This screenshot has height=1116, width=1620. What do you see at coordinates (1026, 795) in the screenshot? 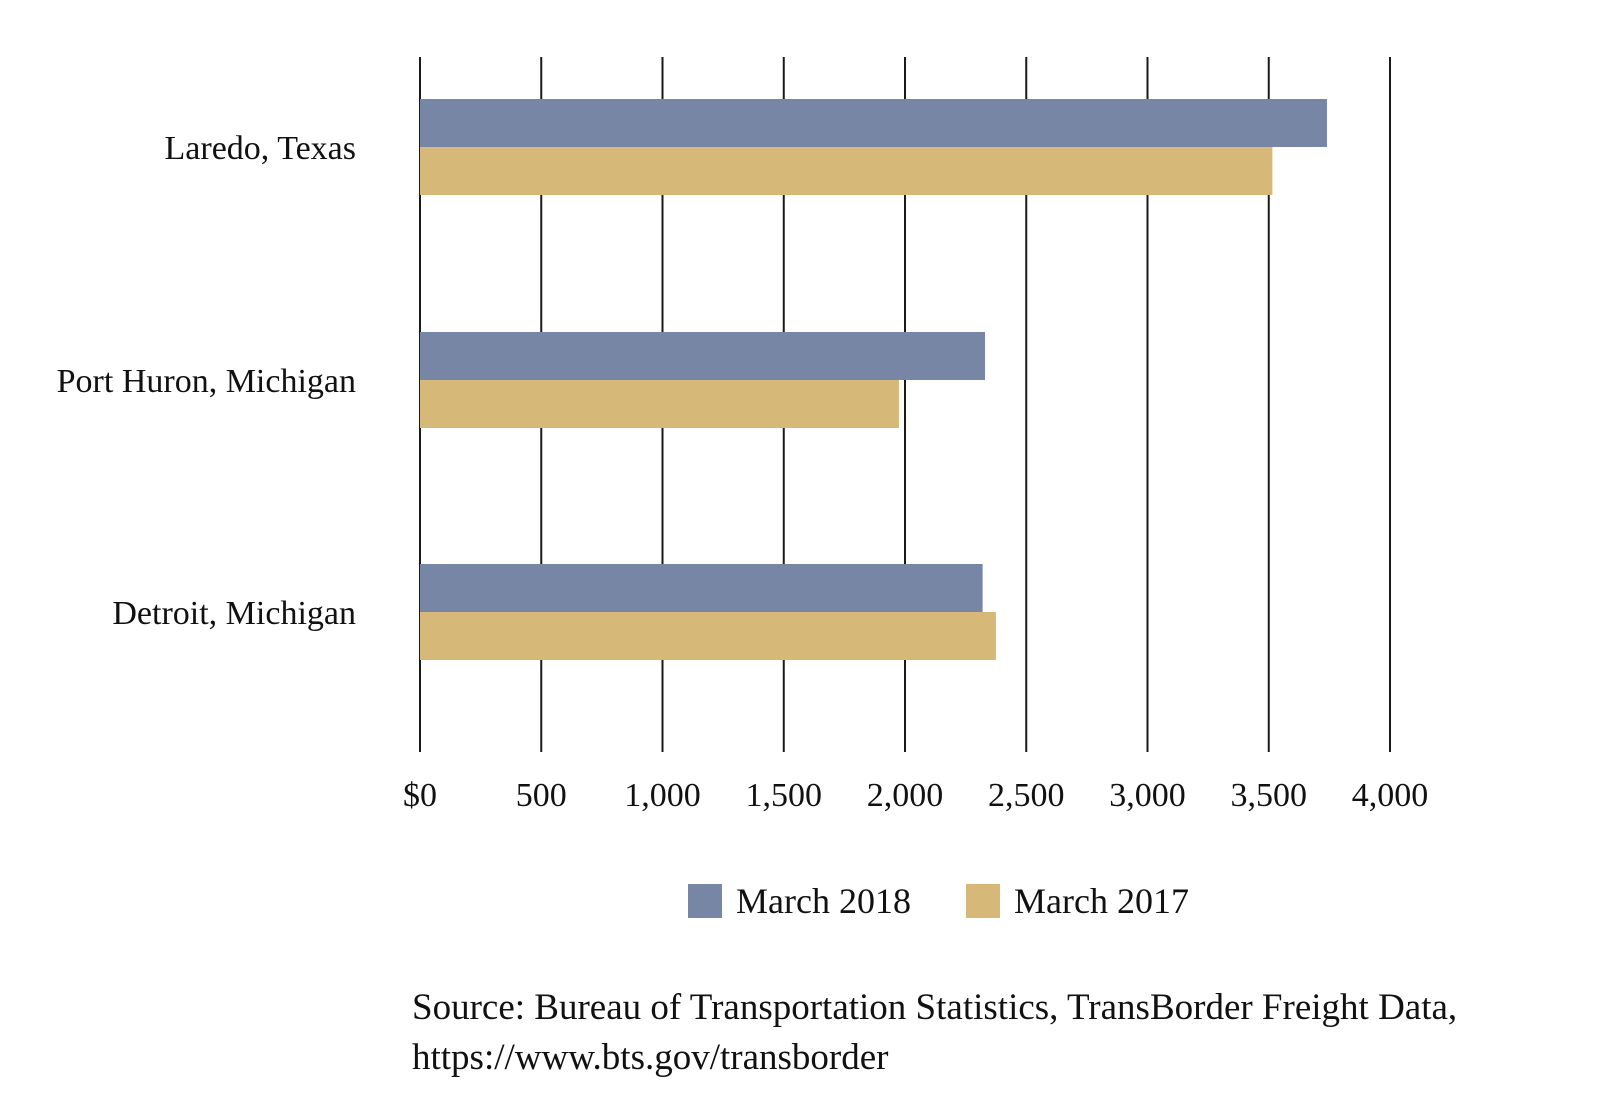
I see `x-tick-label: 2,500` at bounding box center [1026, 795].